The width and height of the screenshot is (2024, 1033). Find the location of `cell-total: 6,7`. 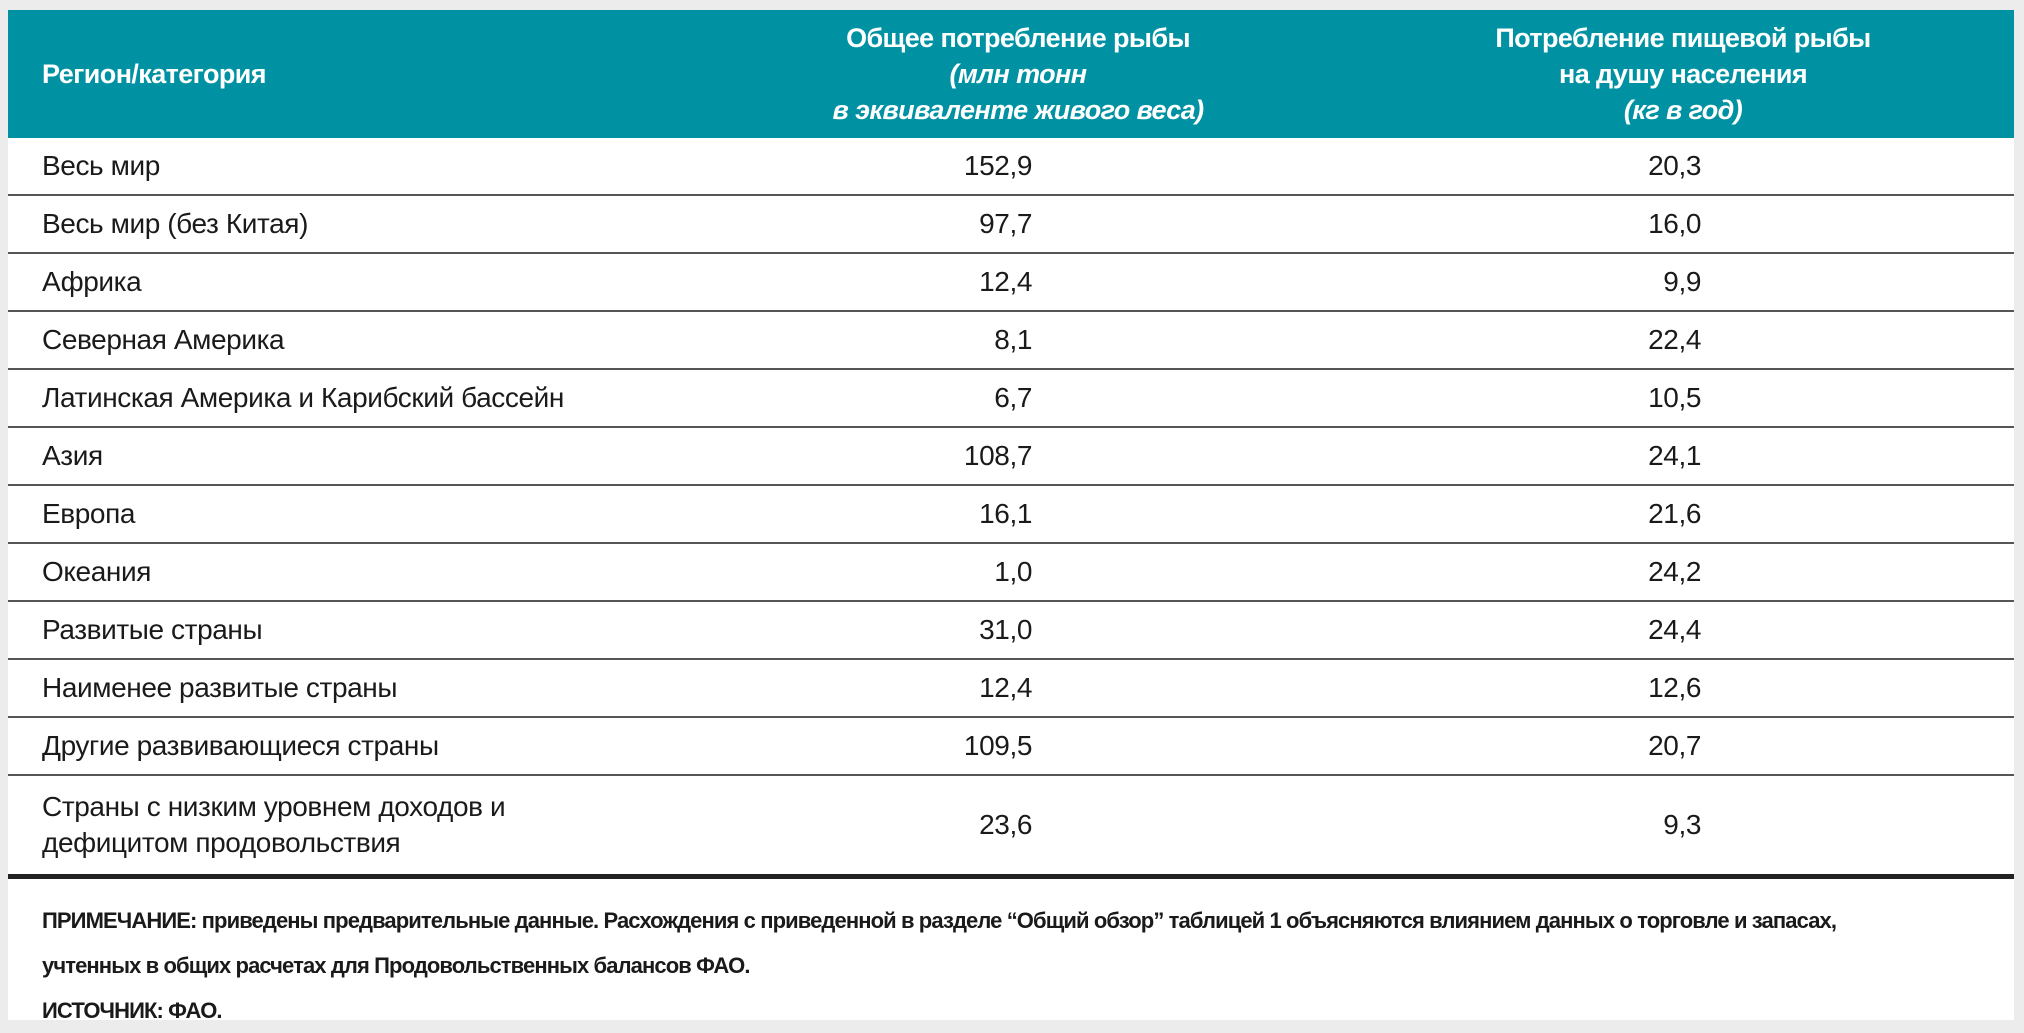

cell-total: 6,7 is located at coordinates (1013, 397).